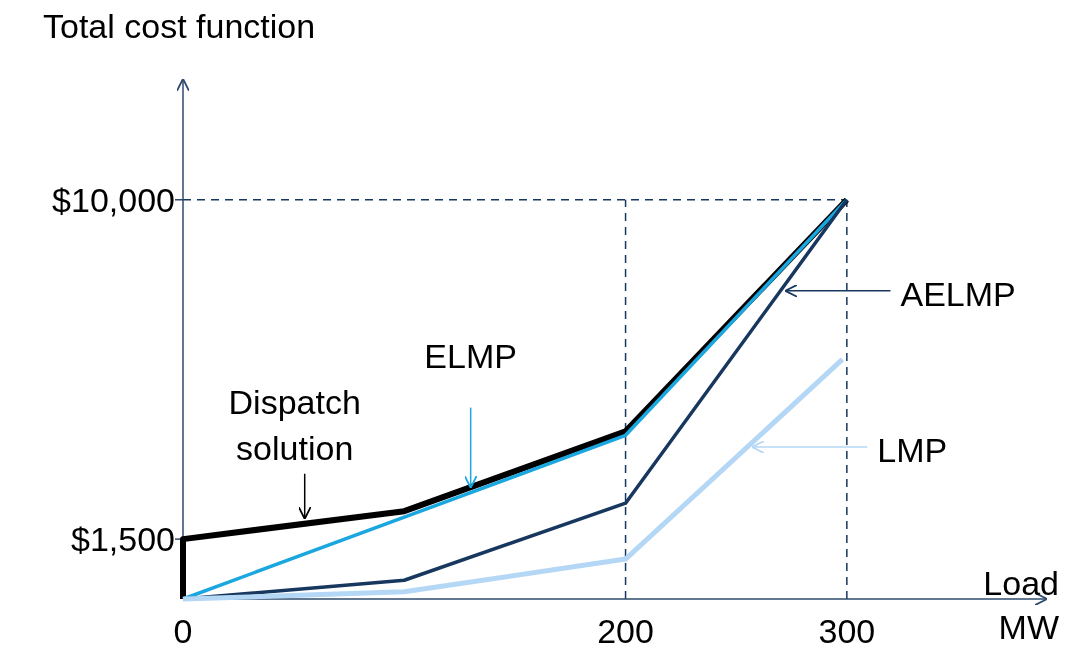  I want to click on x-axis-title: Load MW, so click(1021, 605).